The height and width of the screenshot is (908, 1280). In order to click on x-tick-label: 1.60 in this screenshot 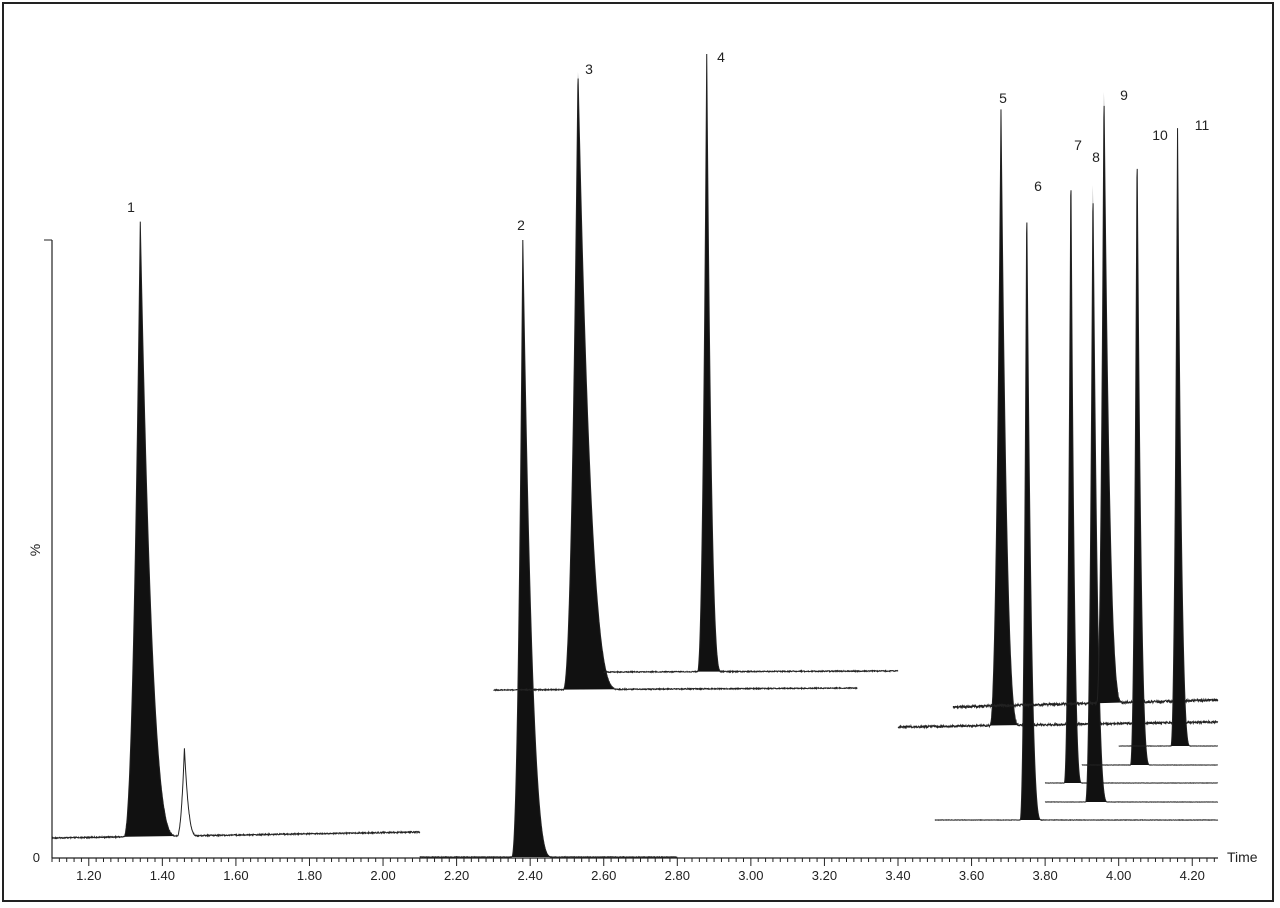, I will do `click(235, 875)`.